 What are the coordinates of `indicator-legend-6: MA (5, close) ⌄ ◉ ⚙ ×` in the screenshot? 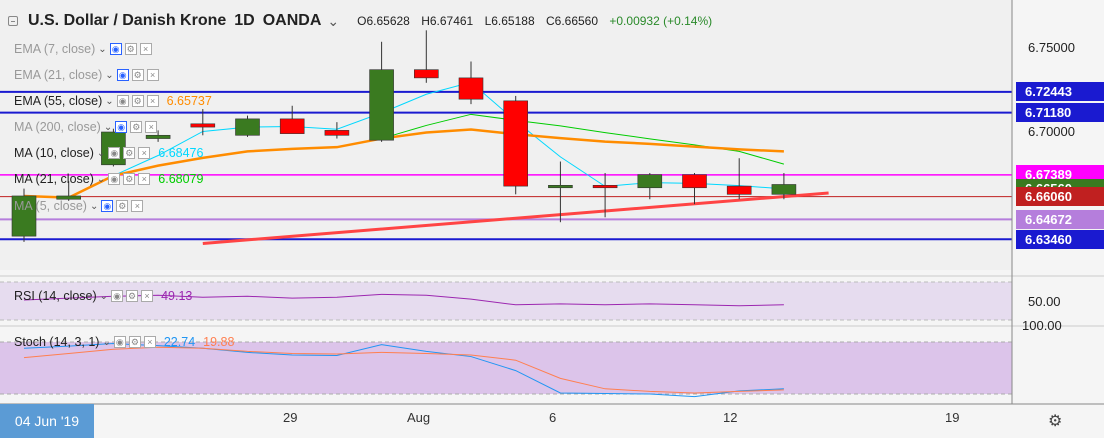 It's located at (79, 206).